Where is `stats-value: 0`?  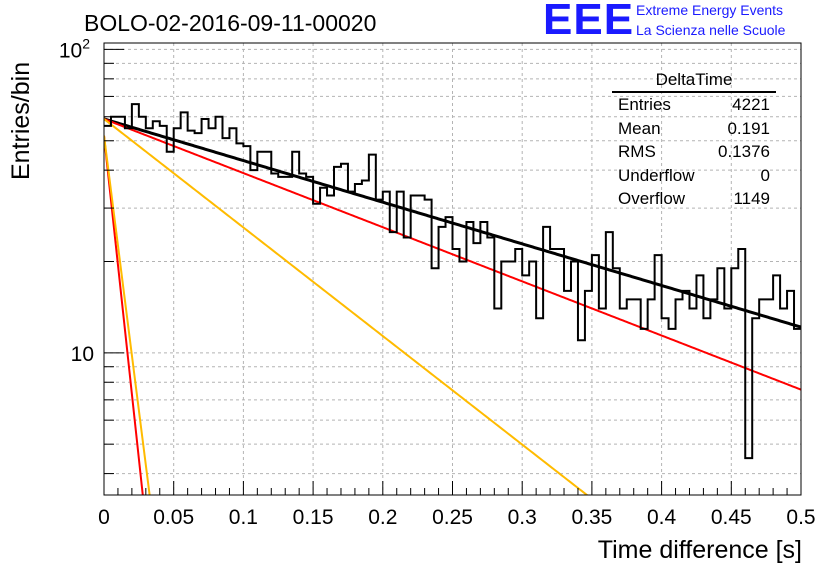
stats-value: 0 is located at coordinates (765, 175).